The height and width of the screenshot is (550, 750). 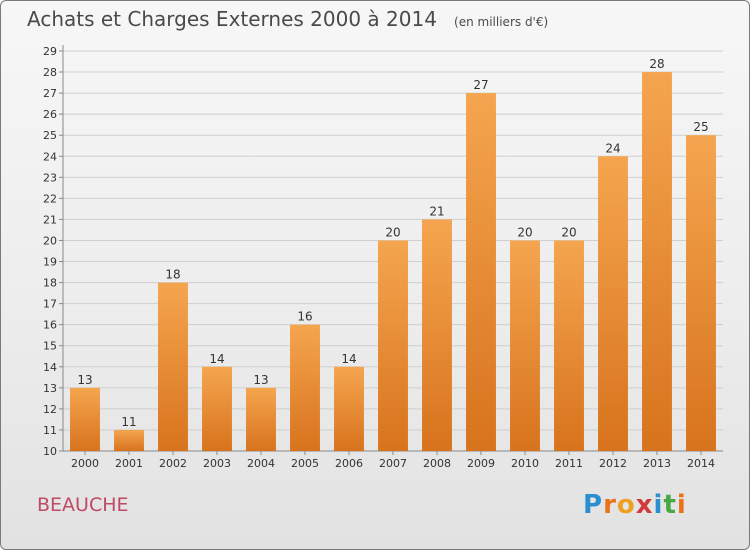 What do you see at coordinates (129, 440) in the screenshot?
I see `bar-2001` at bounding box center [129, 440].